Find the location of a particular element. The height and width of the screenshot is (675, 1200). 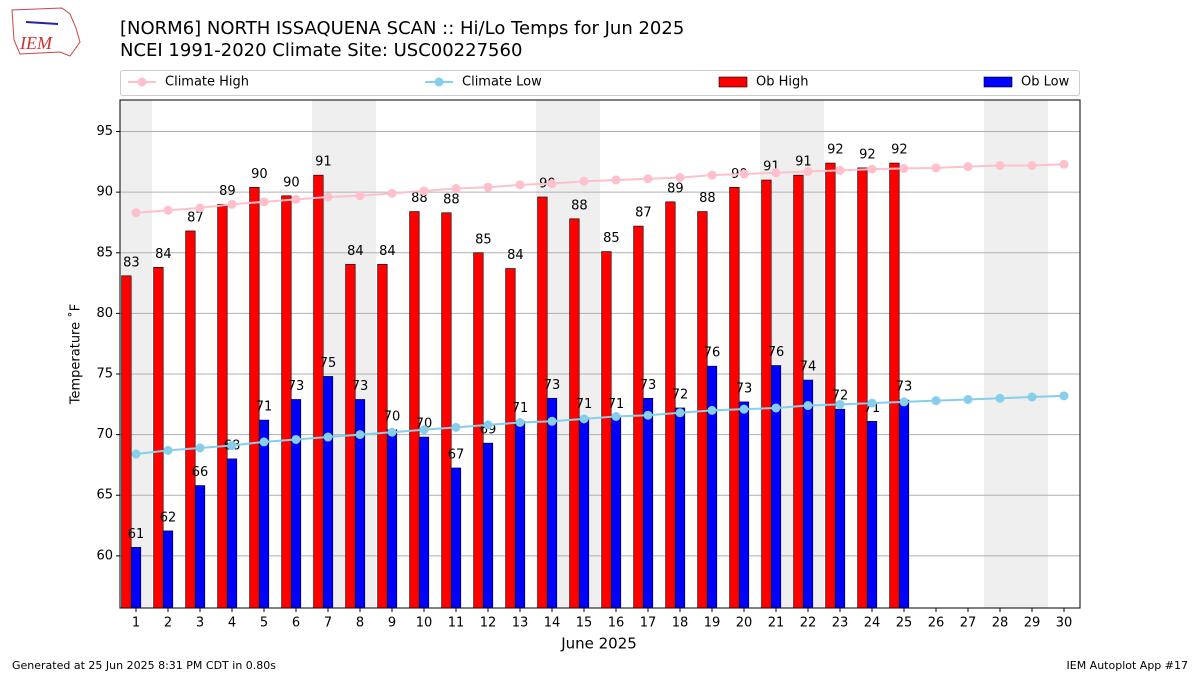

x-tick-label: 21 is located at coordinates (776, 623).